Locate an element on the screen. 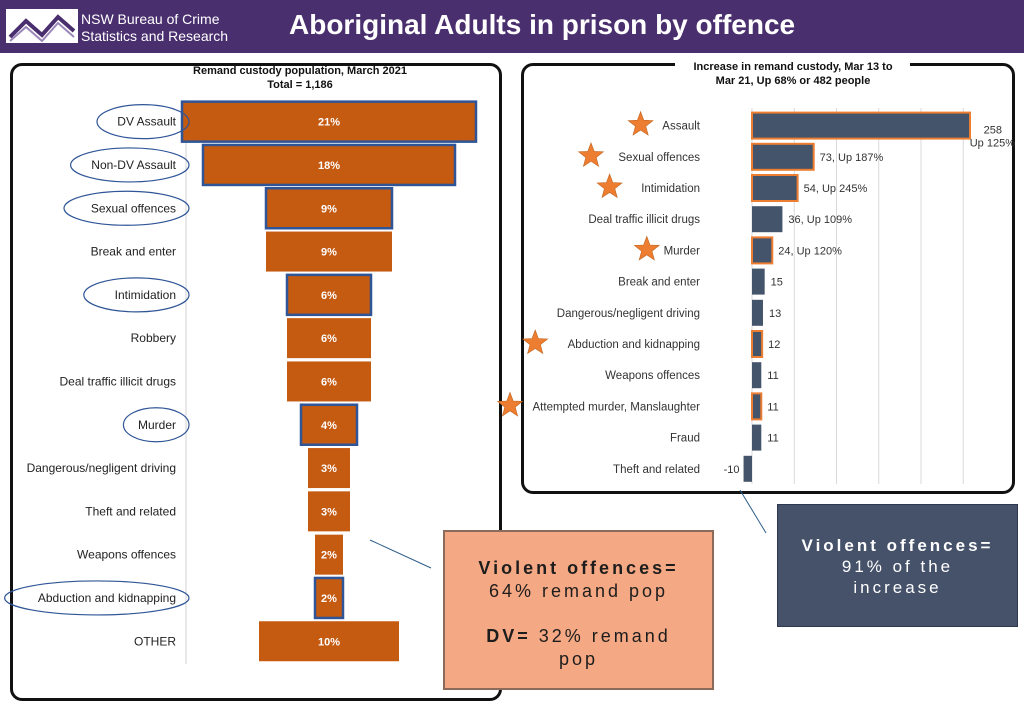  increase-bar-theft-and-related is located at coordinates (747, 468).